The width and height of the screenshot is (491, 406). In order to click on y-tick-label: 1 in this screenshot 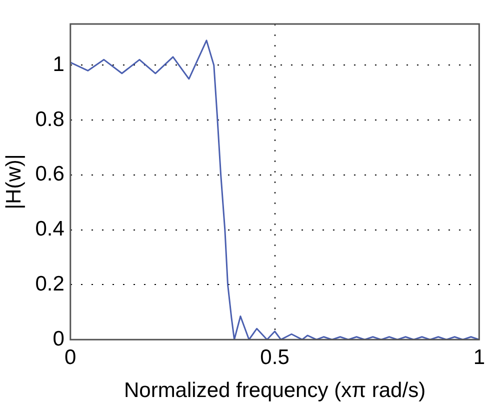, I will do `click(58, 64)`.